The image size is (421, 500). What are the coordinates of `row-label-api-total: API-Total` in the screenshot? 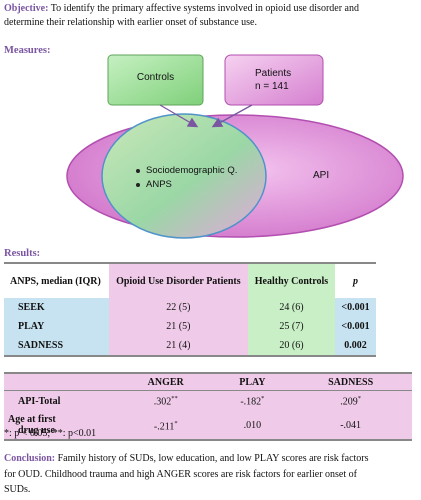 It's located at (39, 401).